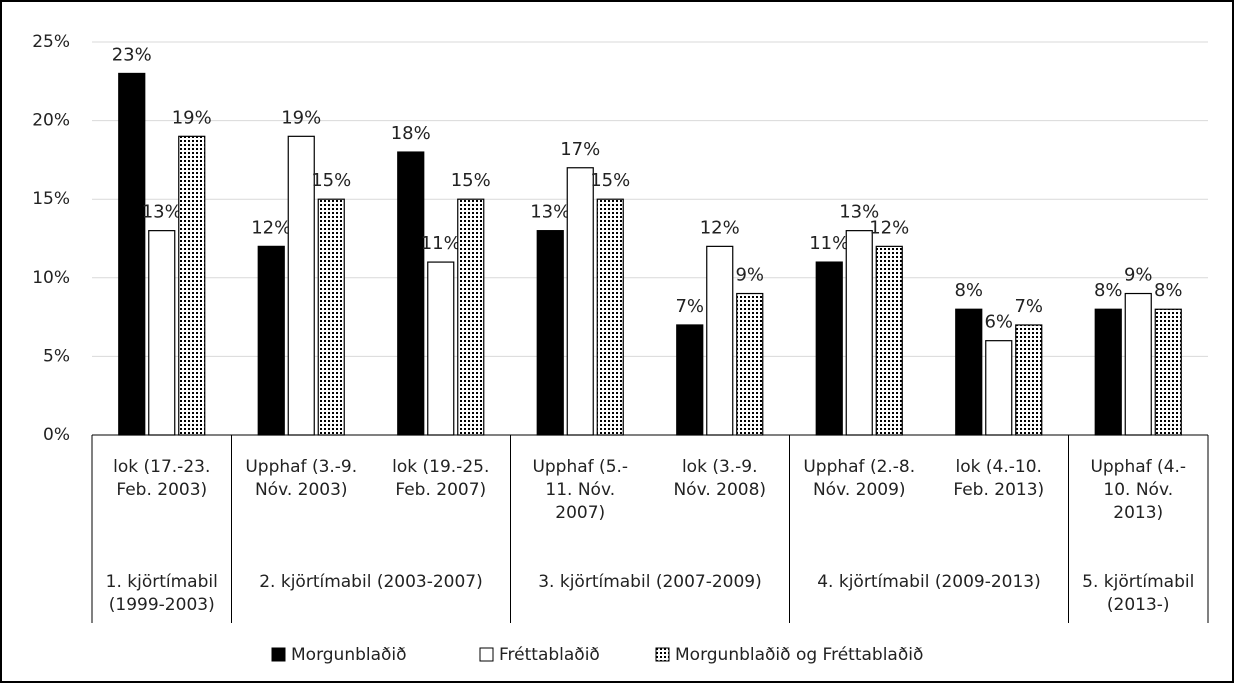 This screenshot has width=1234, height=683. What do you see at coordinates (549, 655) in the screenshot?
I see `legend-label: Fréttablaðið` at bounding box center [549, 655].